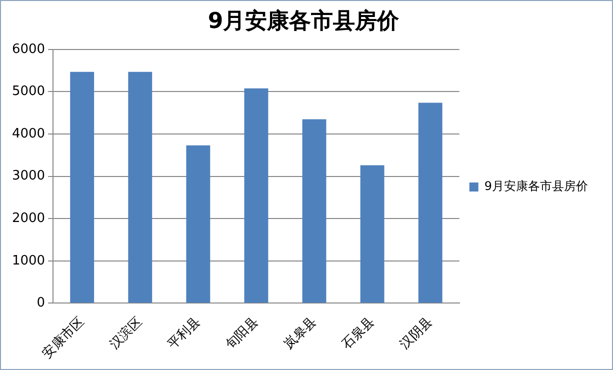 The height and width of the screenshot is (370, 613). Describe the element at coordinates (63, 338) in the screenshot. I see `x-tick-label: 安康市区` at that location.